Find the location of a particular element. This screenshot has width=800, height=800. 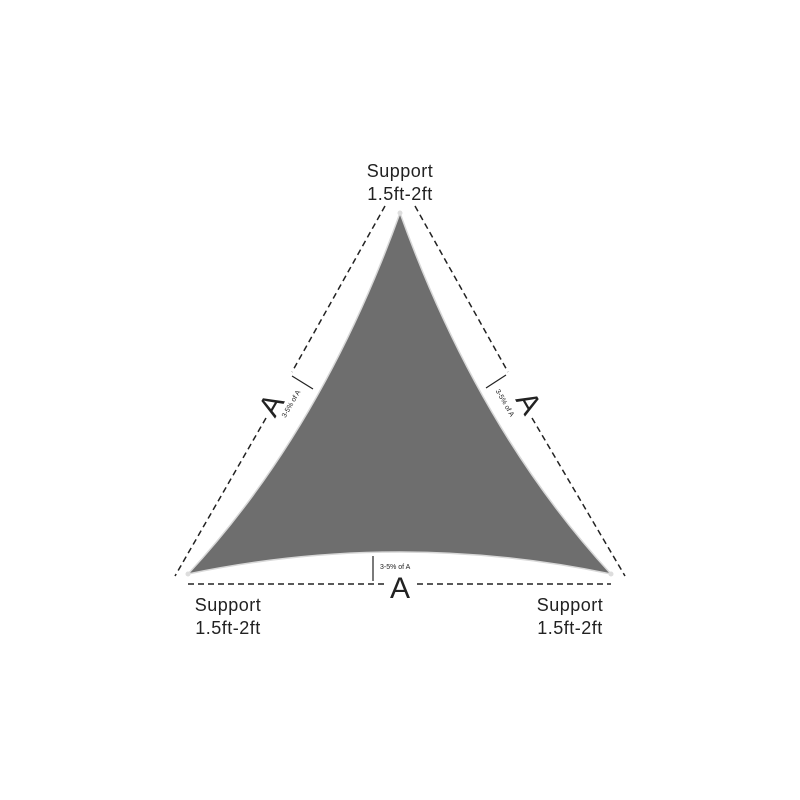

support-label-bottom-left: Support 1.5ft-2ft is located at coordinates (228, 617).